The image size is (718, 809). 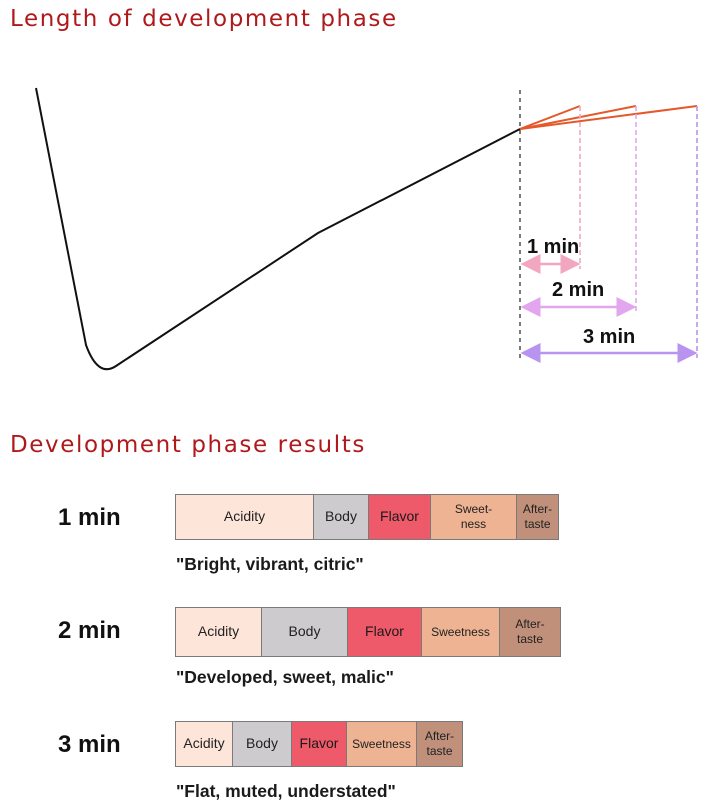 I want to click on taste-bar-1: Acidity Body Flavor Sweet- ness After- taste, so click(x=367, y=517).